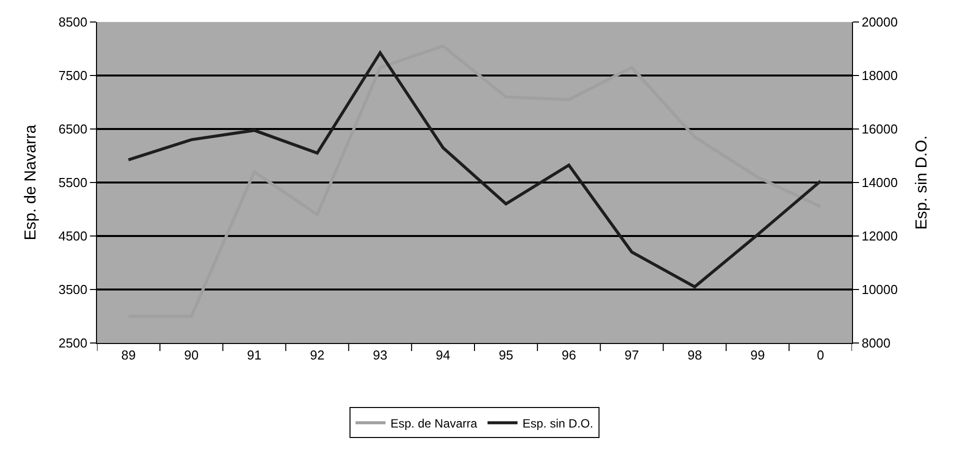  I want to click on y2-tick-label: 8000, so click(876, 343).